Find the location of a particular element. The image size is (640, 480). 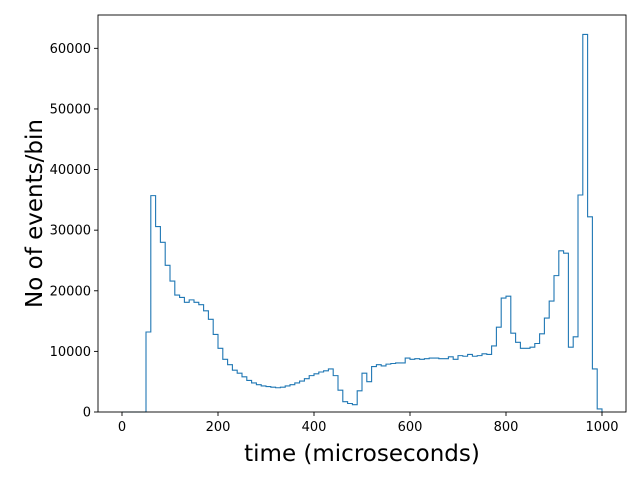

y-tick-label: 20000 is located at coordinates (70, 291).